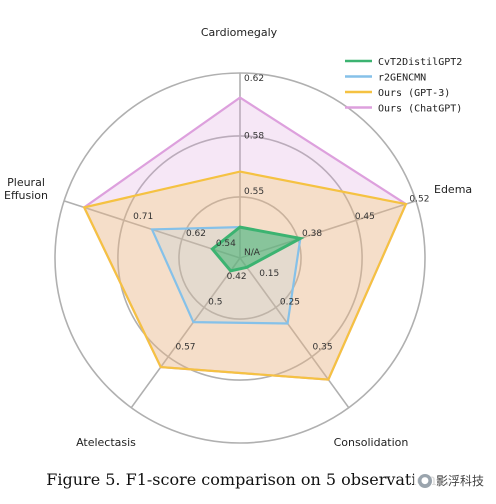 This screenshot has height=504, width=496. I want to click on legend-label-4: Ours (ChatGPT), so click(420, 109).